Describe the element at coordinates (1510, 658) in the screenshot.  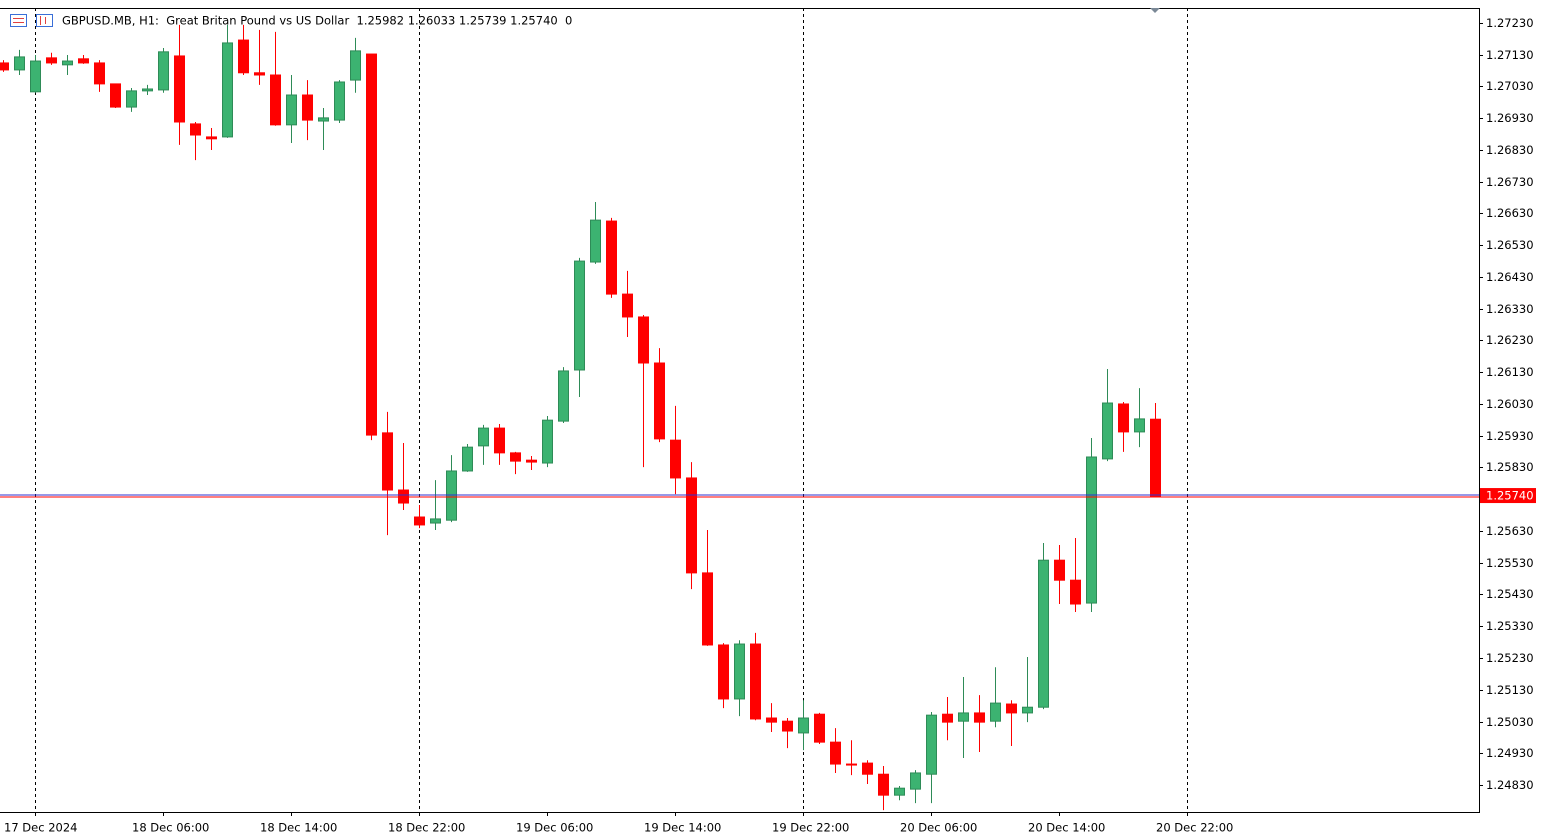
I see `y-tick-label: 1.25230` at that location.